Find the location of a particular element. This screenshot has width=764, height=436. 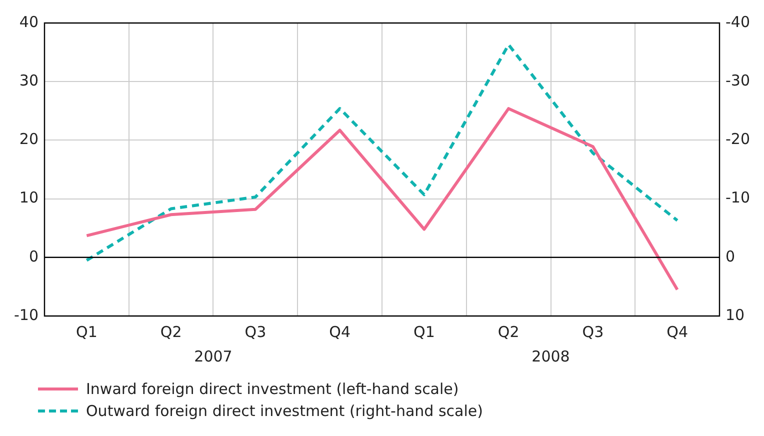

y2-tick-label: 0 is located at coordinates (731, 256).